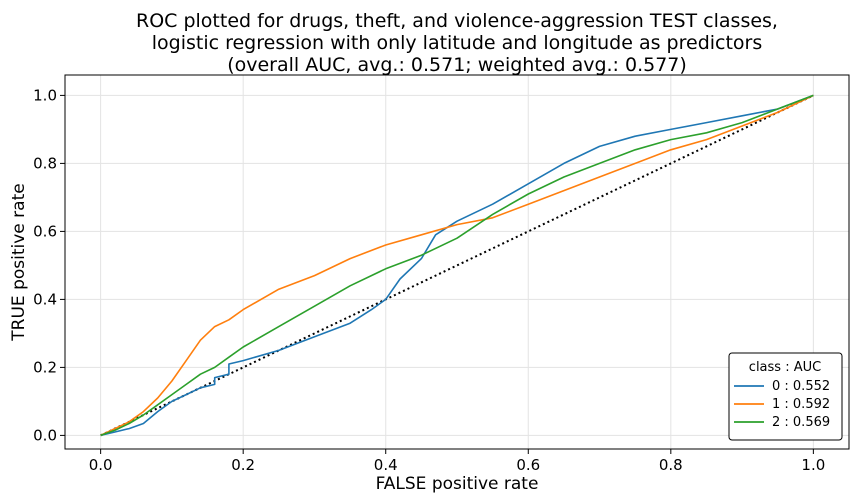  I want to click on x-axis-label: FALSE positive rate, so click(457, 484).